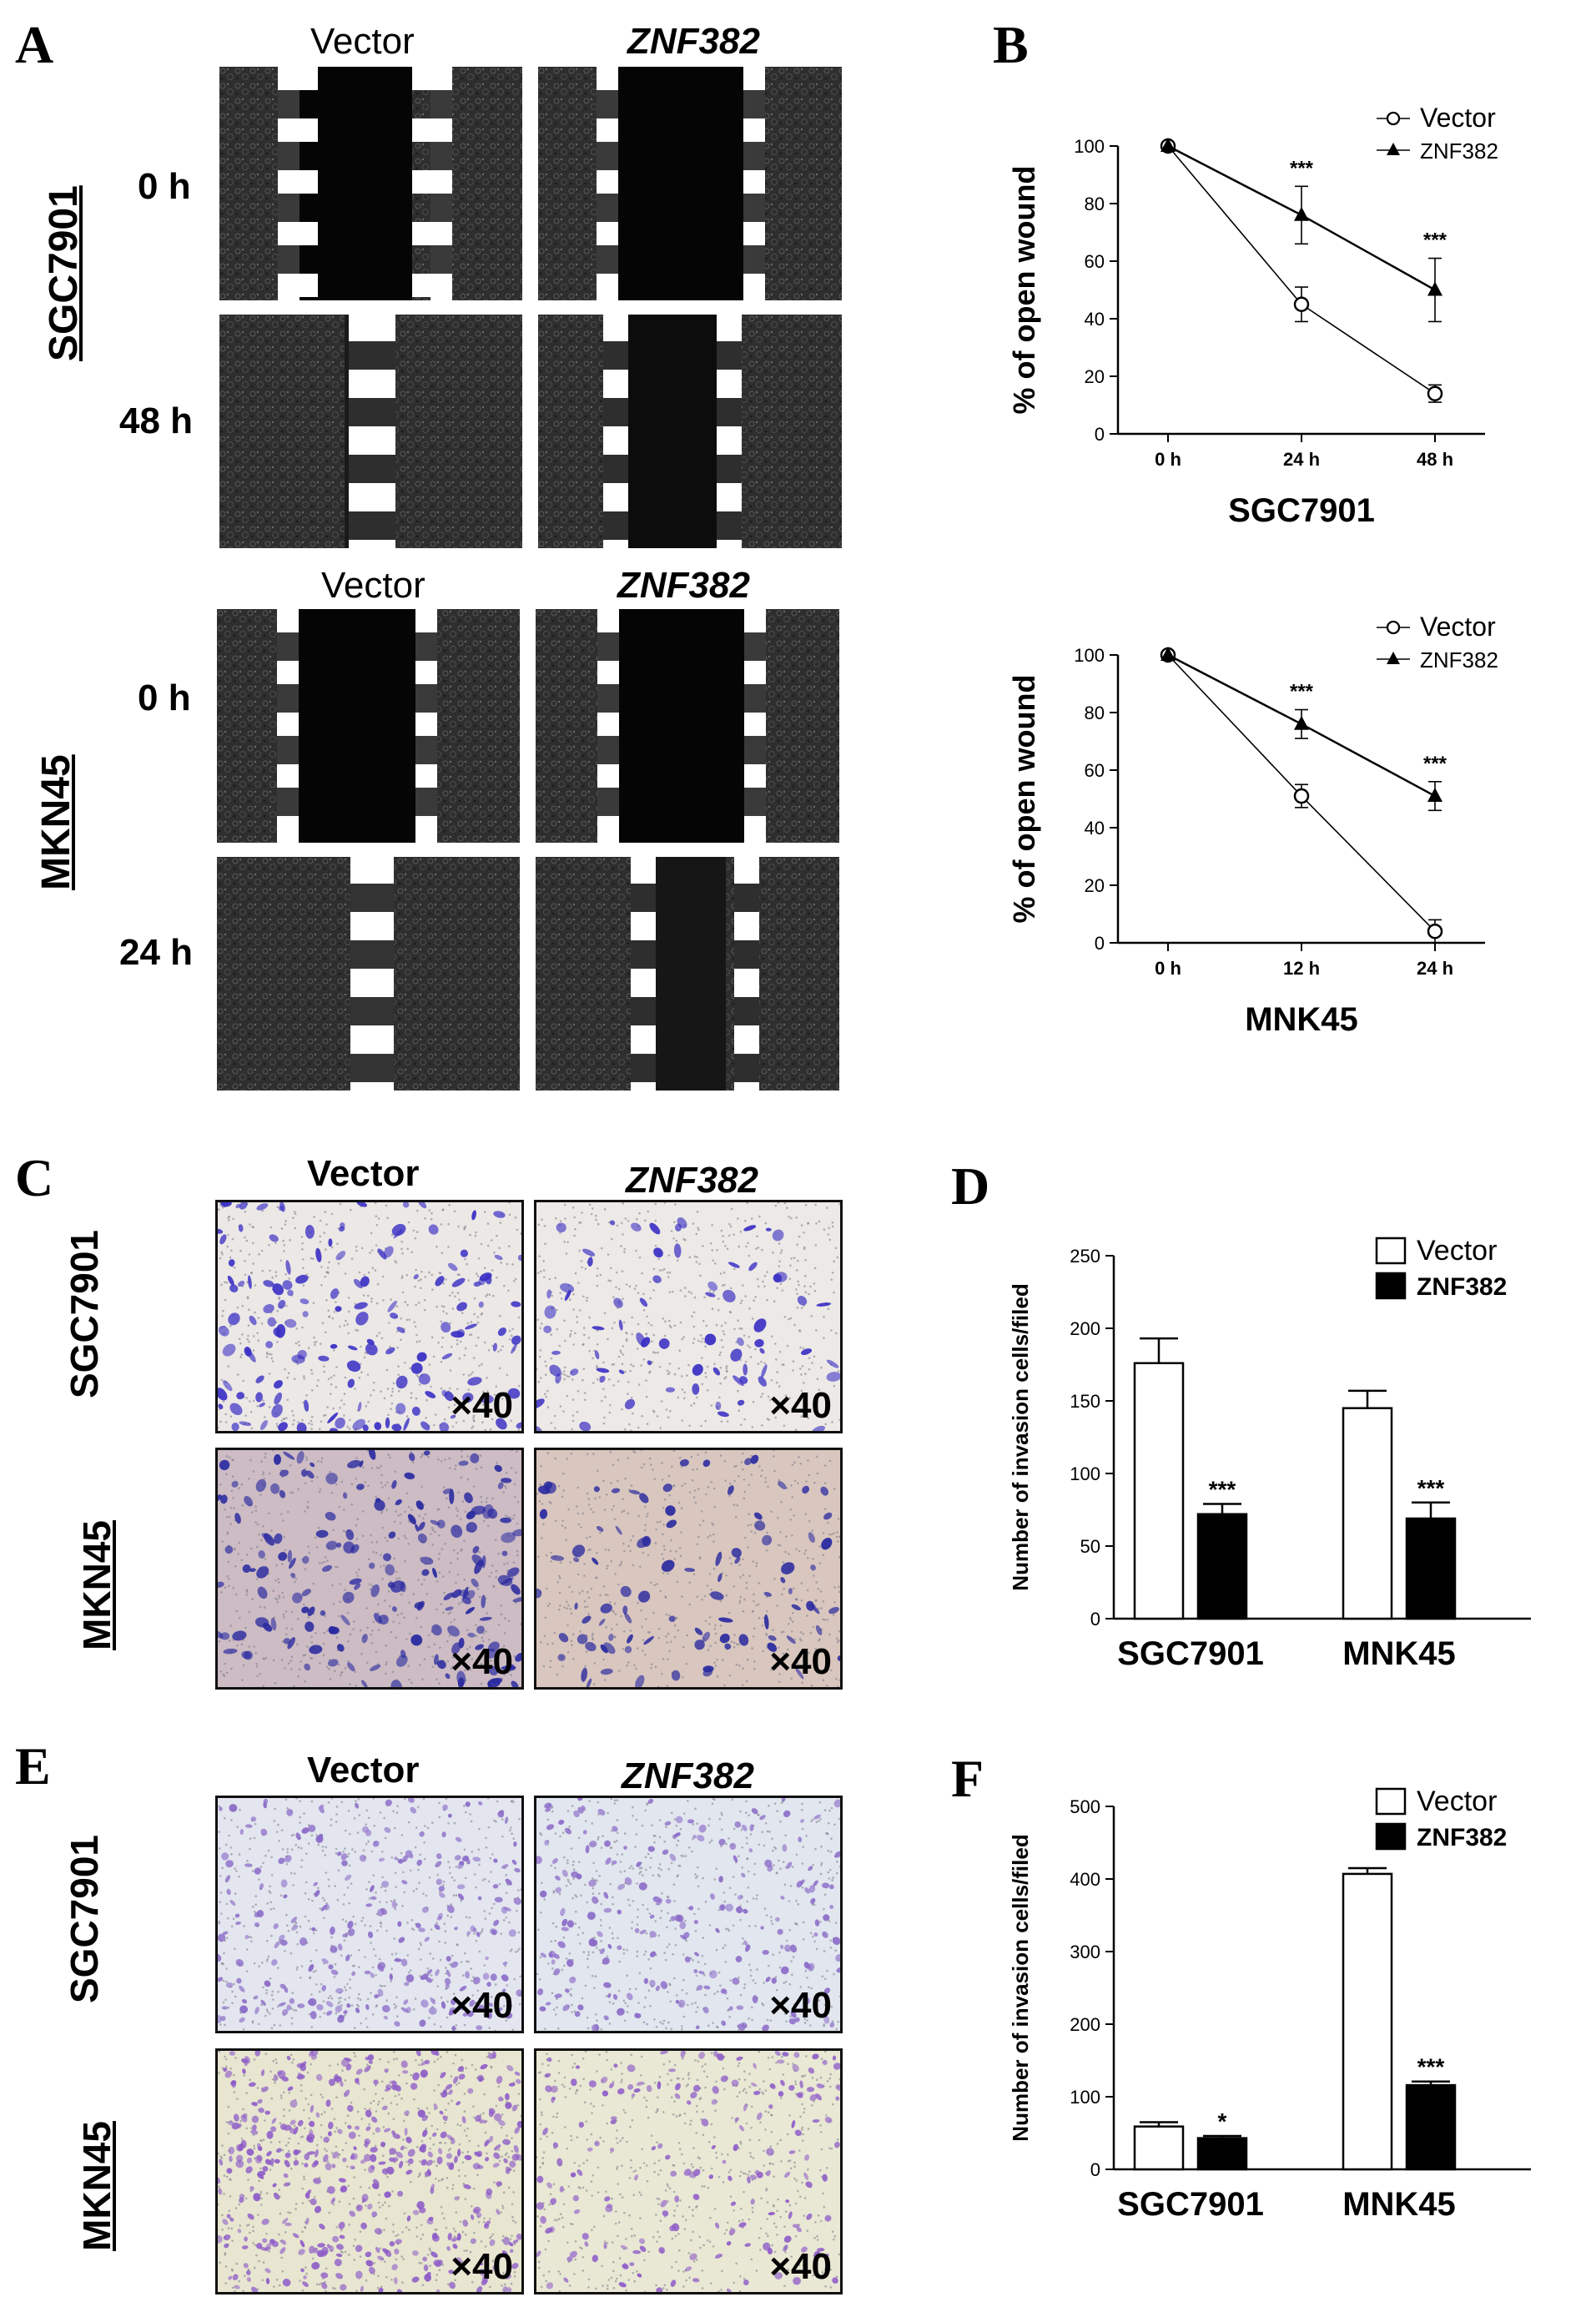 This screenshot has height=2302, width=1596. I want to click on magnification-label: ×40, so click(800, 1405).